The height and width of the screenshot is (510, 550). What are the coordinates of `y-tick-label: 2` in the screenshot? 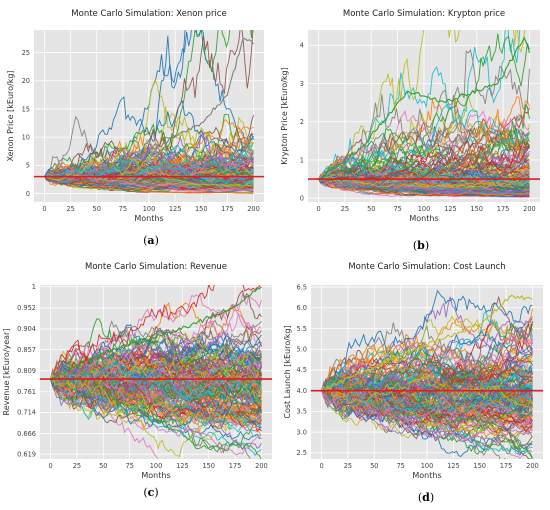 It's located at (302, 122).